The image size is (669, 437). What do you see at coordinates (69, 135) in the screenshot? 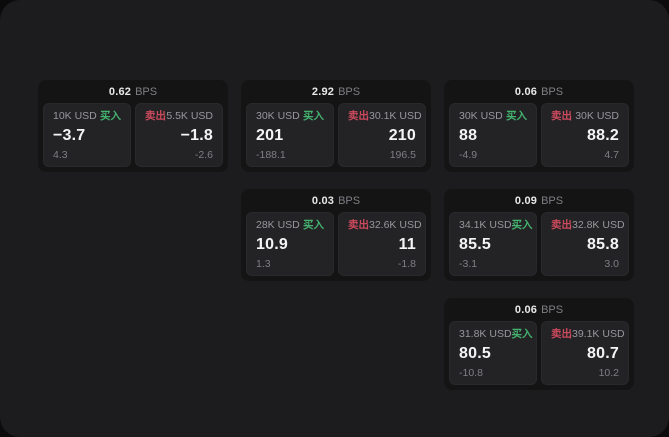
I see `buy-price: −3.7` at bounding box center [69, 135].